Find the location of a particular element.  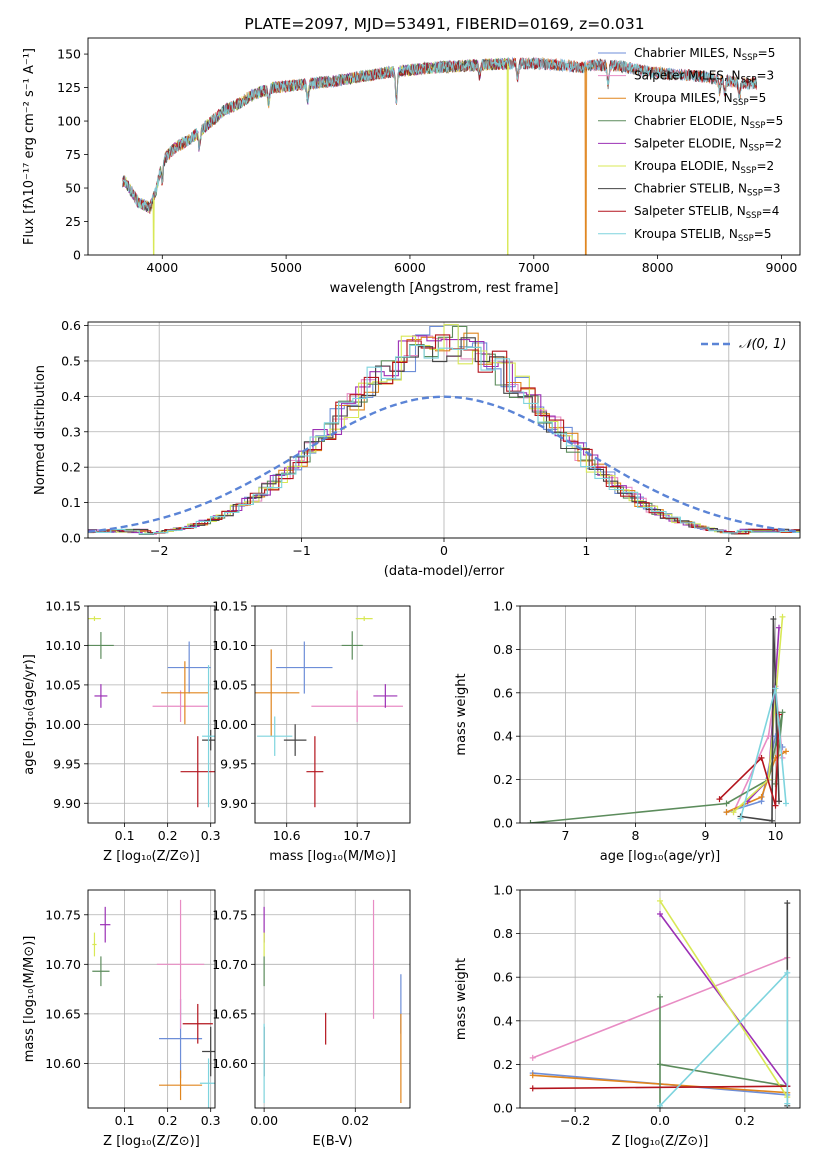

y-tick-label: 10.60 is located at coordinates (63, 1063).